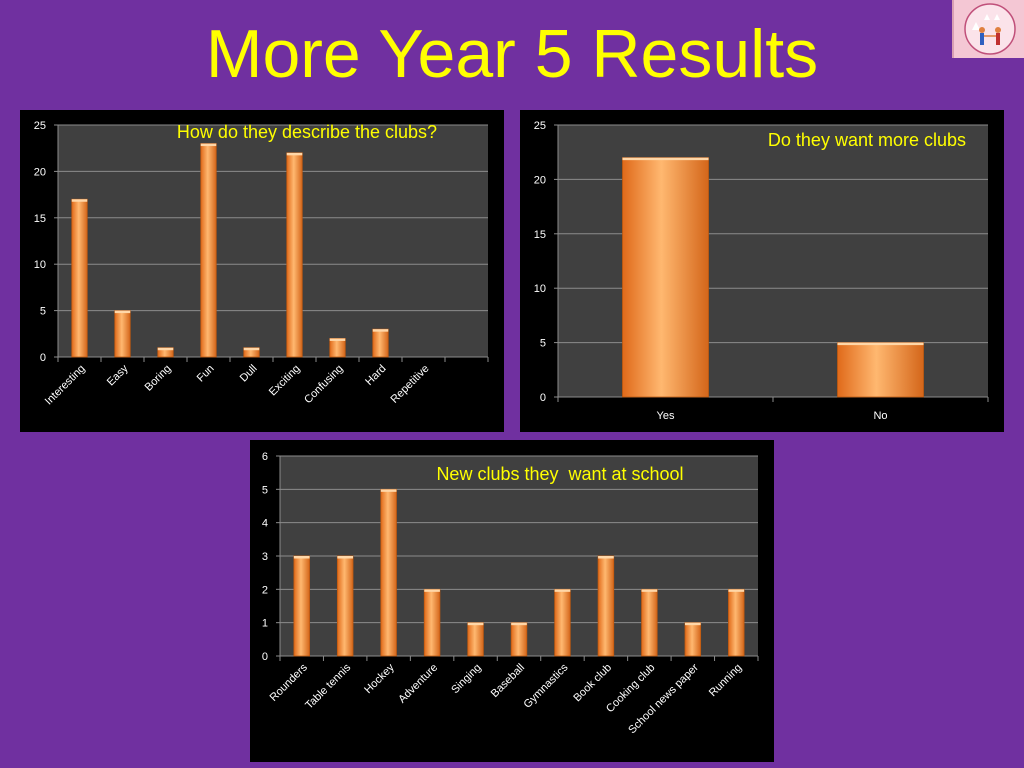 The image size is (1024, 768). I want to click on x-tick-label: Yes, so click(666, 416).